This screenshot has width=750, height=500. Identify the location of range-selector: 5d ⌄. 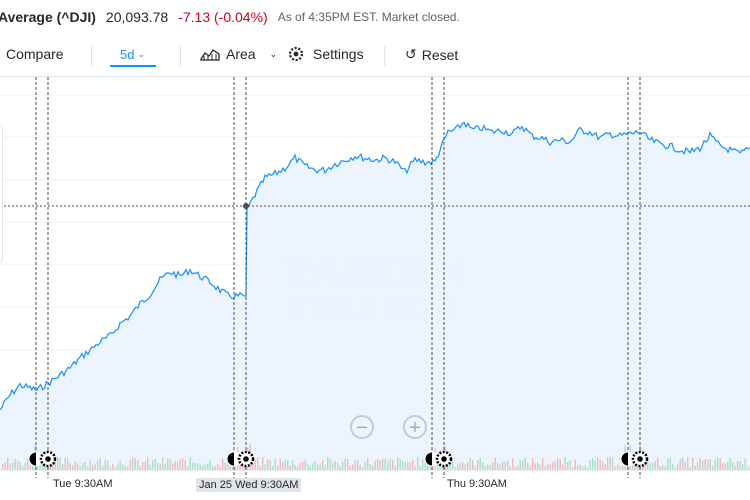
(132, 54).